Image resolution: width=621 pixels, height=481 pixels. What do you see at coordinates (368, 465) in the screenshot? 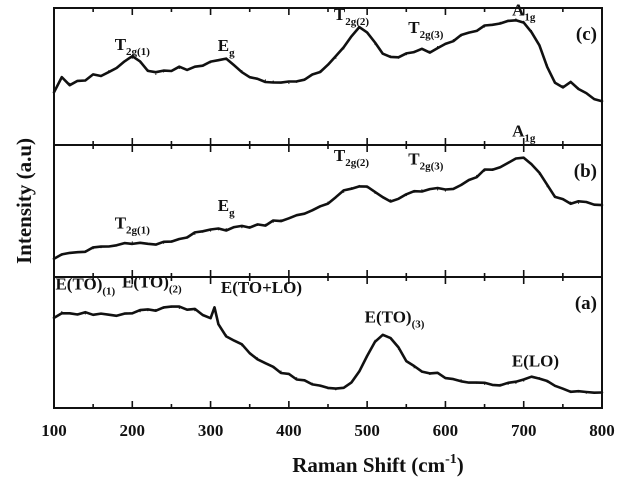
I see `x-axis-title-main: Raman Shift (cm` at bounding box center [368, 465].